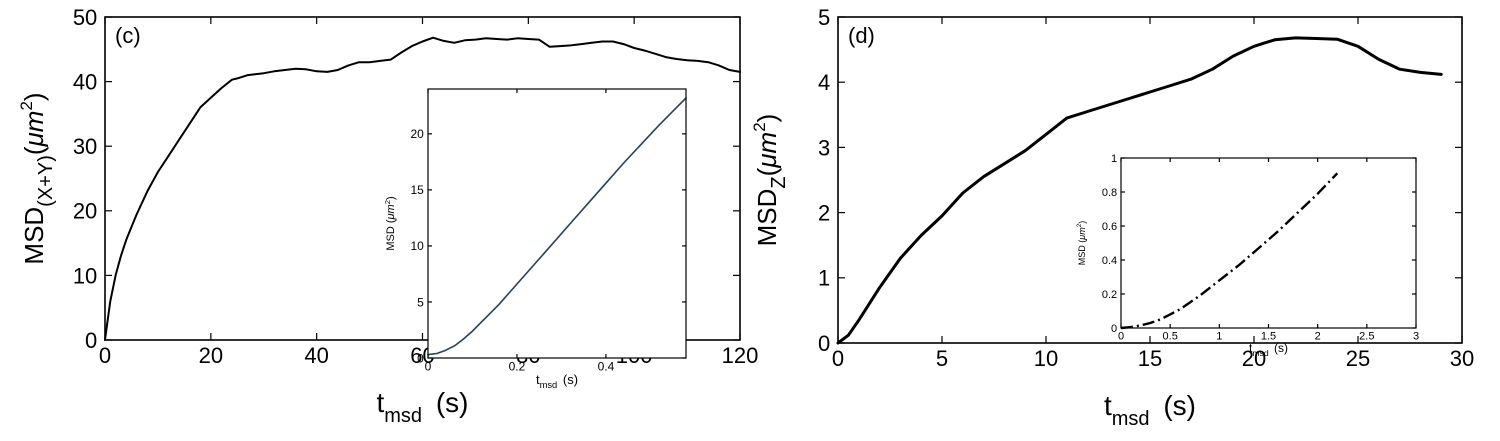 The image size is (1500, 441). Describe the element at coordinates (1046, 358) in the screenshot. I see `main_d-xtick-label: 10` at that location.